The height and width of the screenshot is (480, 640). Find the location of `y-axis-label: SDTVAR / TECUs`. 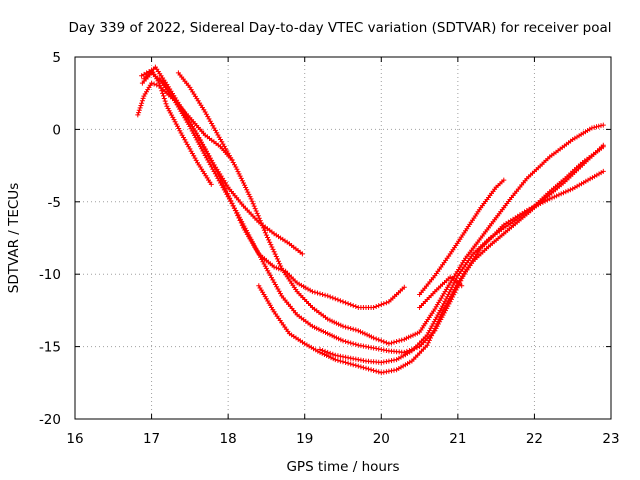

y-axis-label: SDTVAR / TECUs is located at coordinates (14, 238).